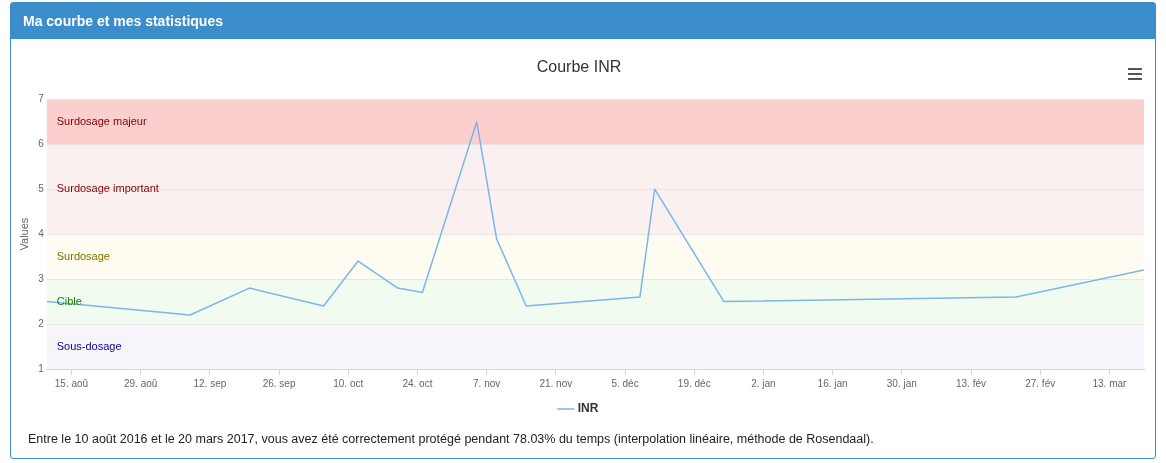 The image size is (1166, 463). What do you see at coordinates (694, 383) in the screenshot?
I see `x-tick-label: 19. déc` at bounding box center [694, 383].